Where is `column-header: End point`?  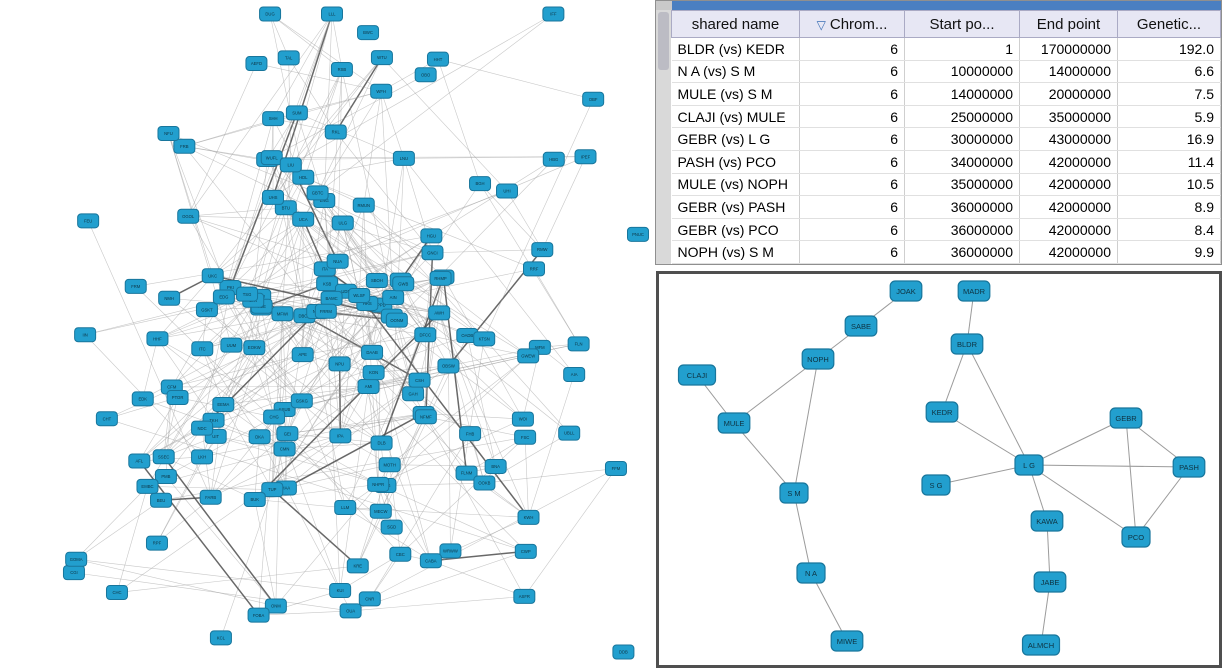 column-header: End point is located at coordinates (1068, 24).